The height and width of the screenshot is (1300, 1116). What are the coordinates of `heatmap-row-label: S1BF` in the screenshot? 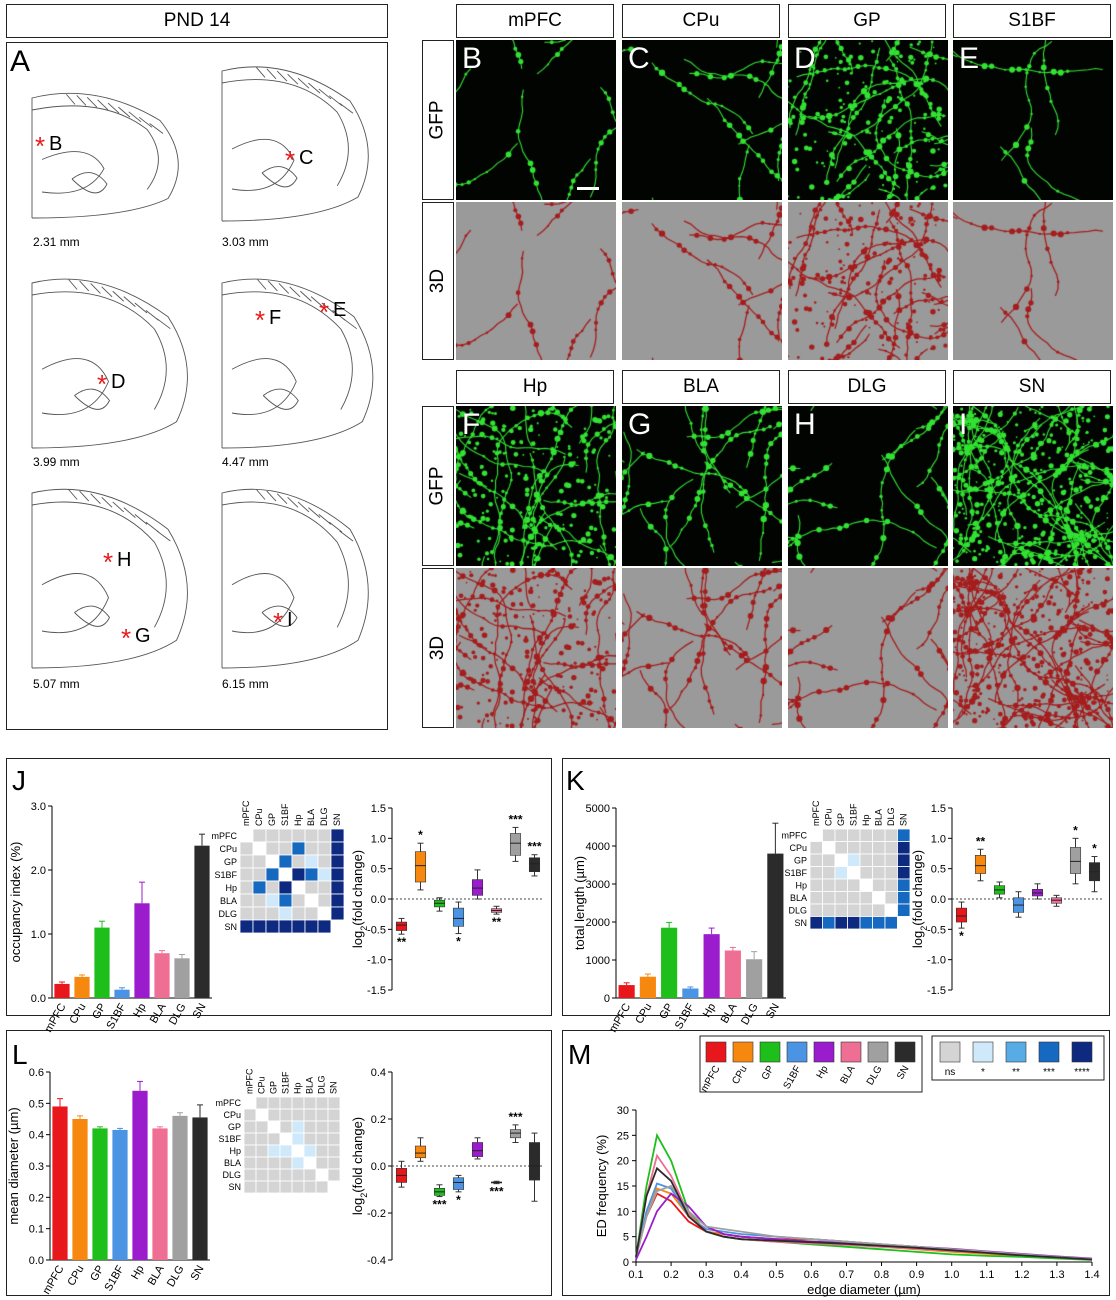 It's located at (229, 1139).